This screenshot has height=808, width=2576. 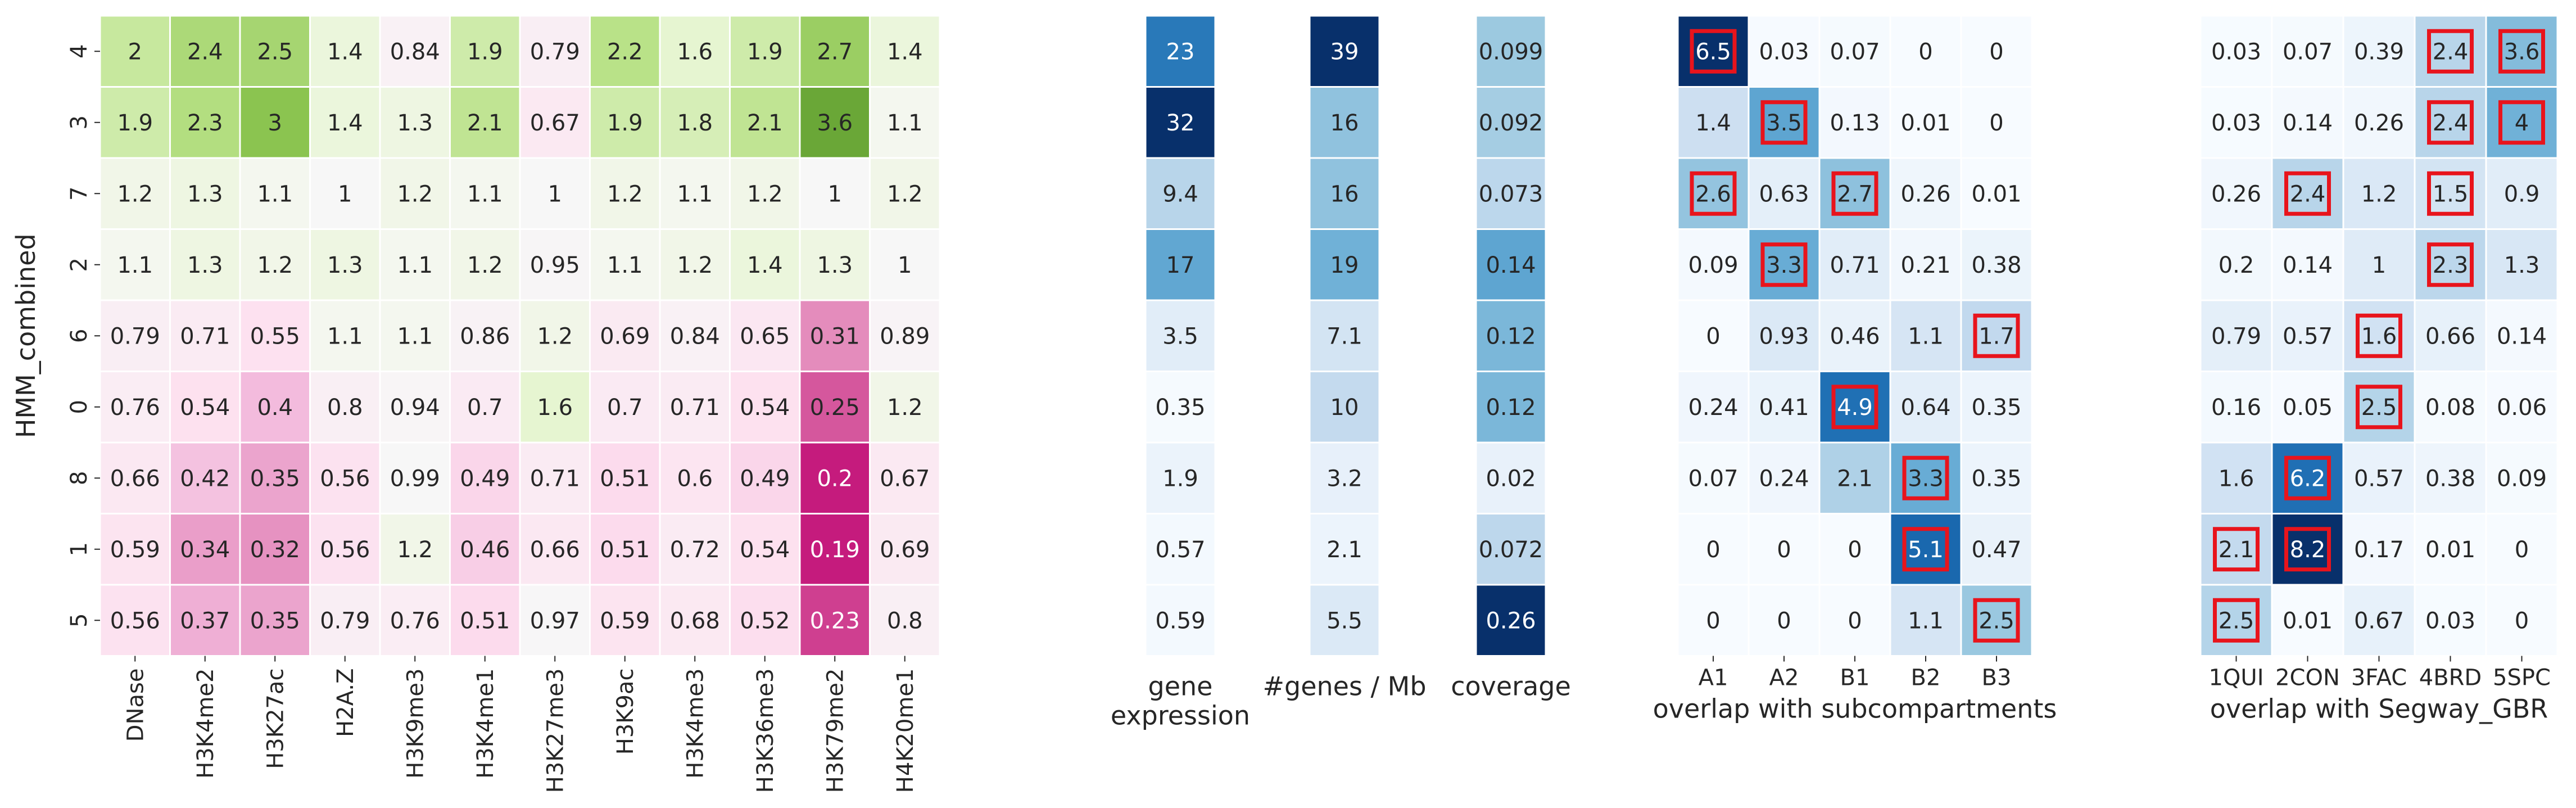 I want to click on cell-value-label: 1.9, so click(x=625, y=123).